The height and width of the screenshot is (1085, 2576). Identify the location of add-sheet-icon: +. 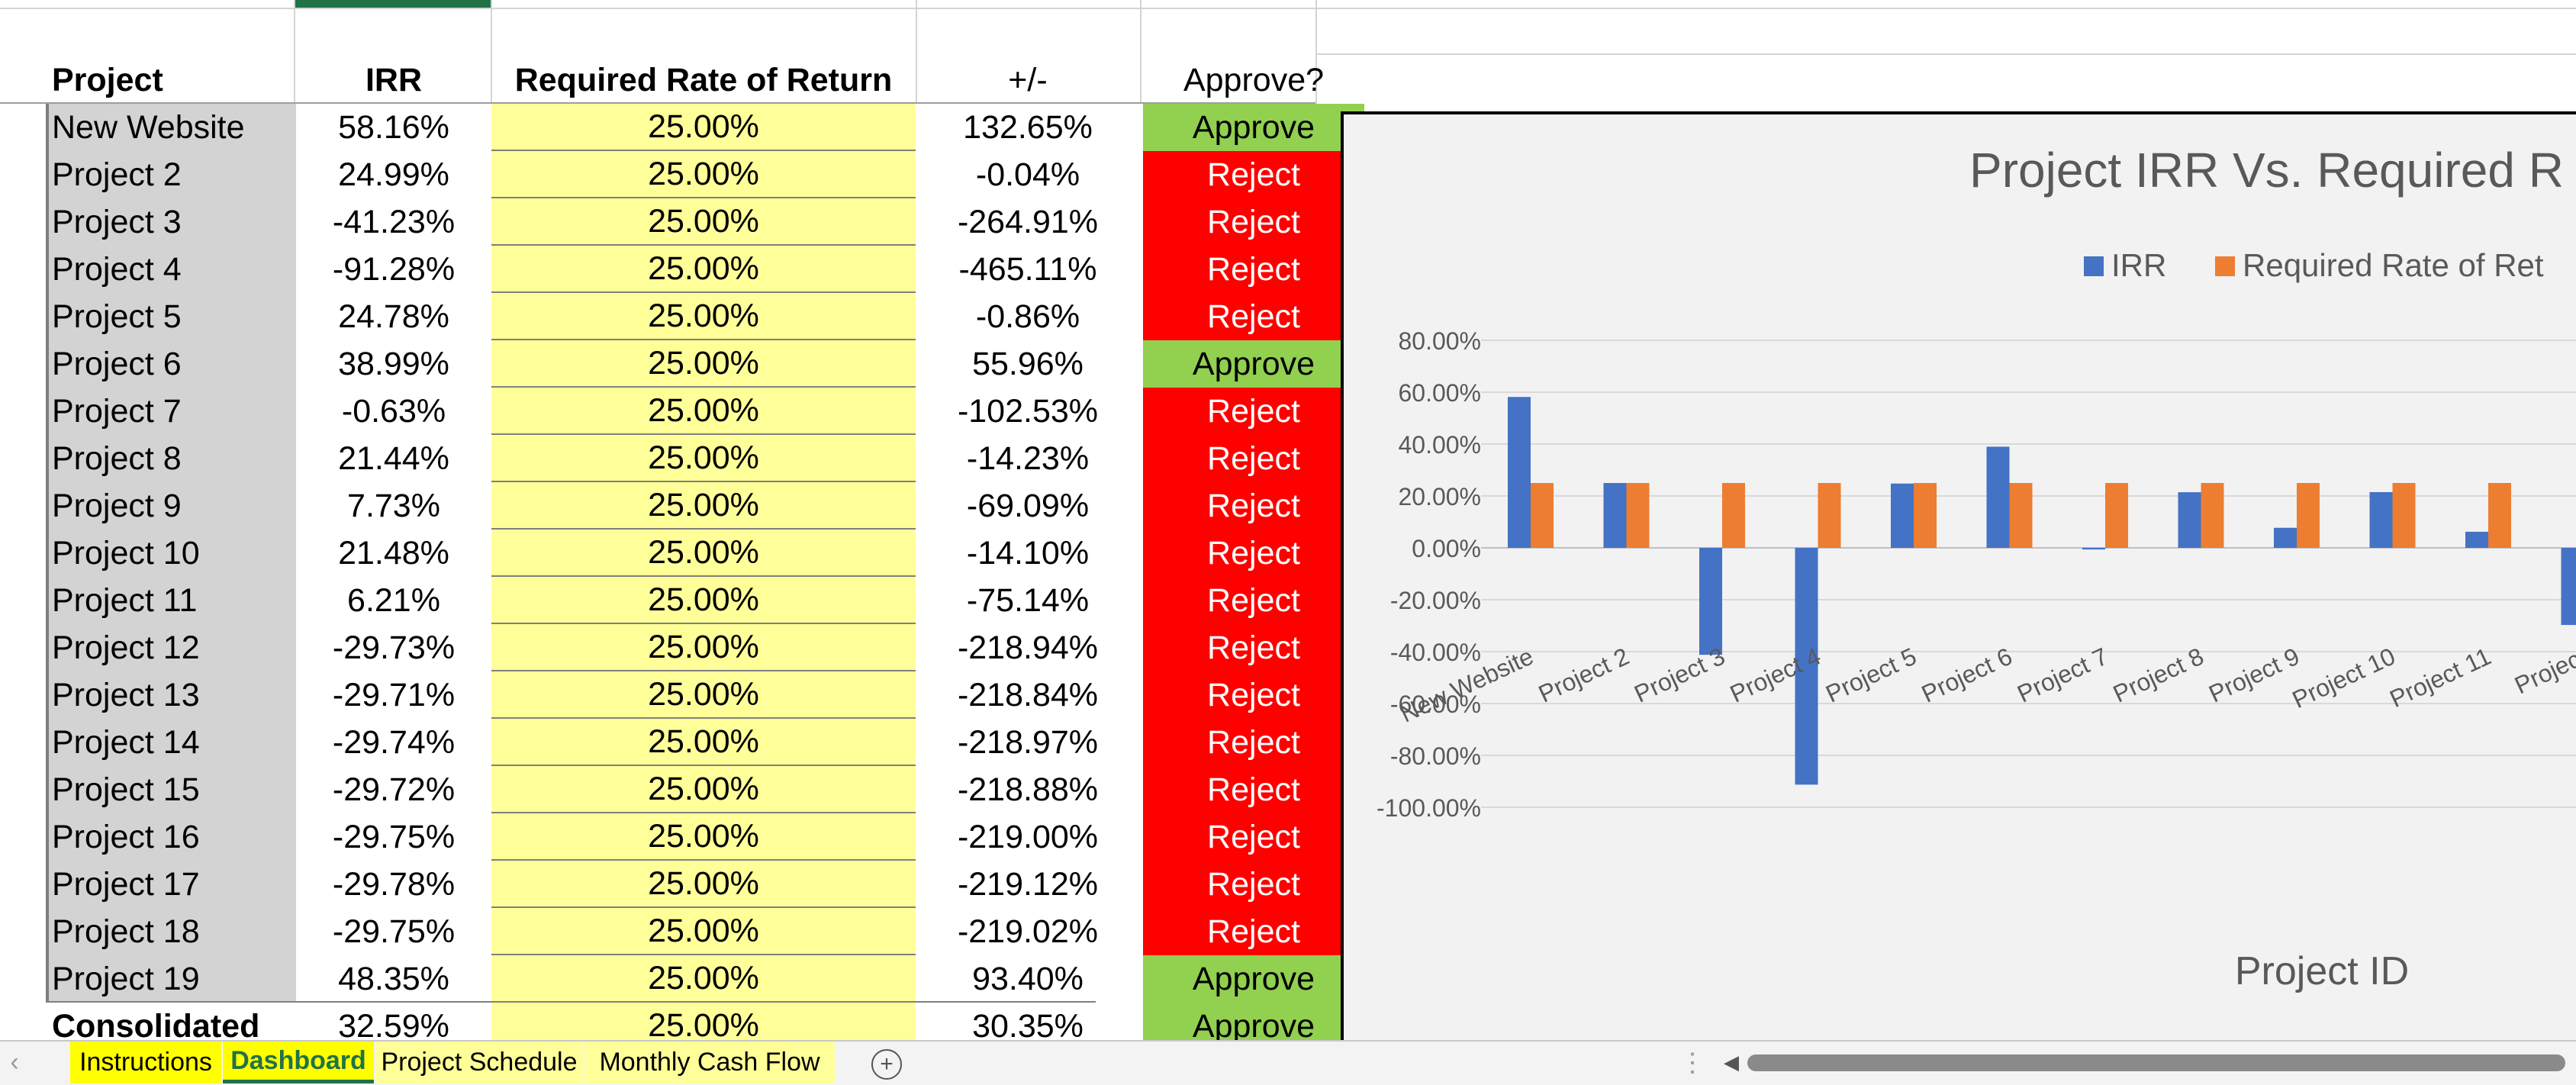
(886, 1064).